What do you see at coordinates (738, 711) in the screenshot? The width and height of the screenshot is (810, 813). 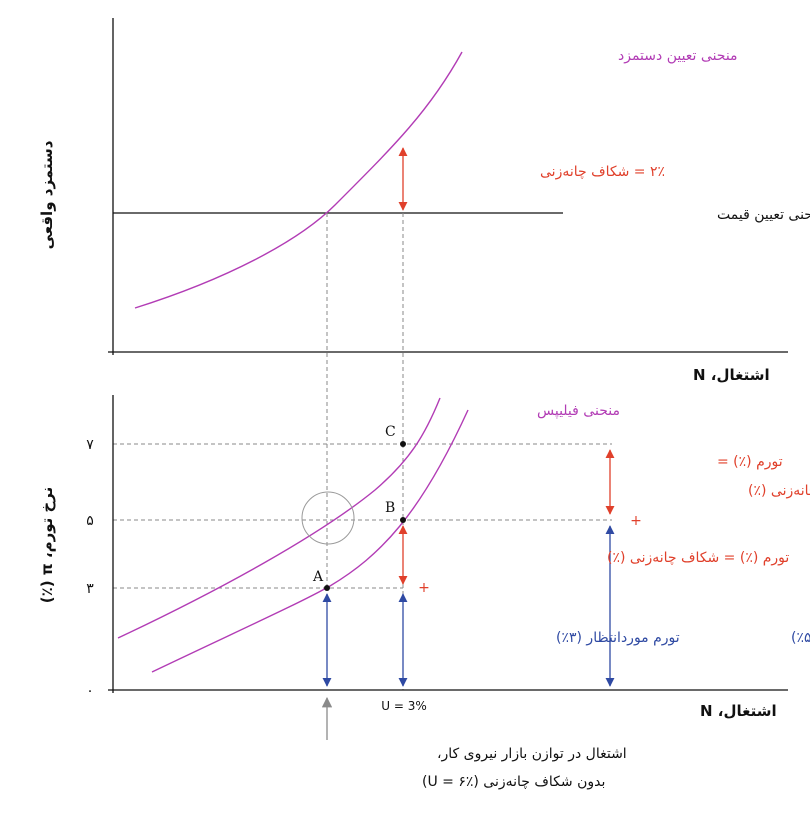 I see `bottom-x-axis-title: اشتغال، N` at bounding box center [738, 711].